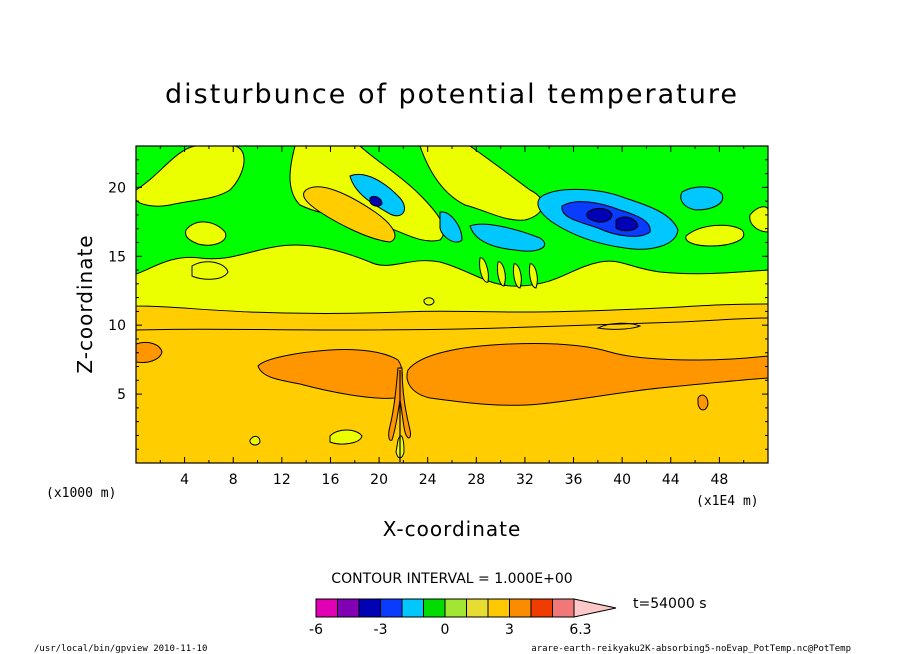  I want to click on chart-title: disturbunce of potential temperature, so click(452, 94).